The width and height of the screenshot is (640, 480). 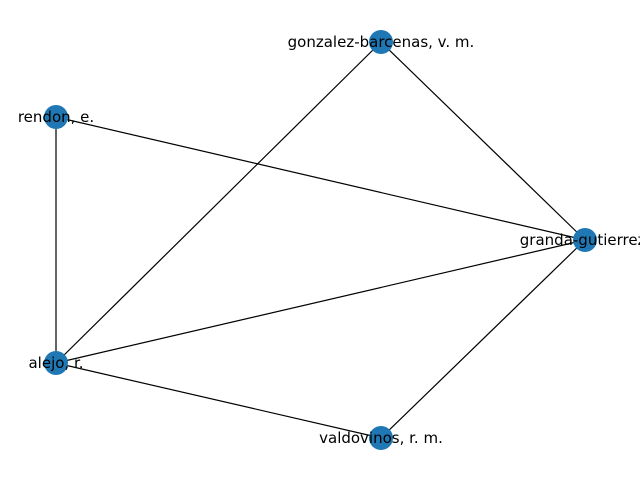 I want to click on node-label-alejo: alejo, r., so click(x=55, y=363).